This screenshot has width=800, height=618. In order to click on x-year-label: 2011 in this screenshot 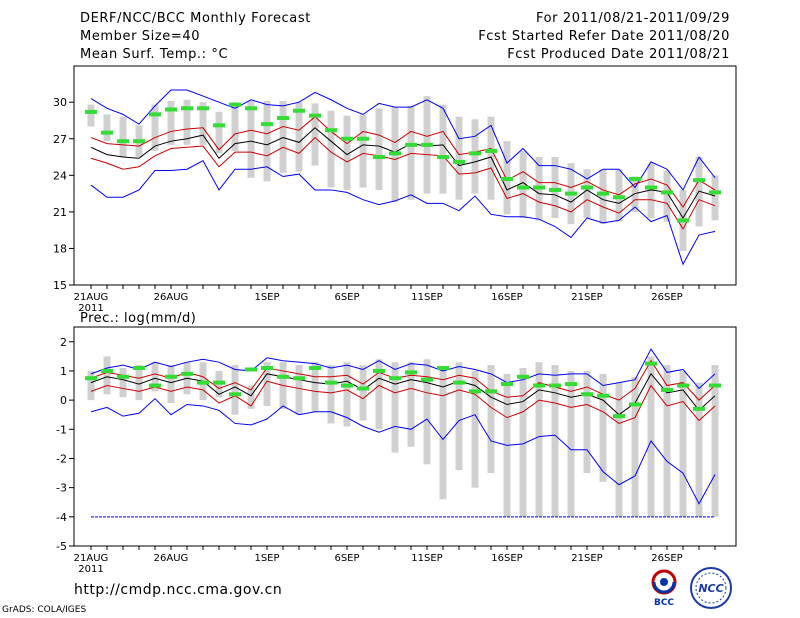, I will do `click(90, 569)`.